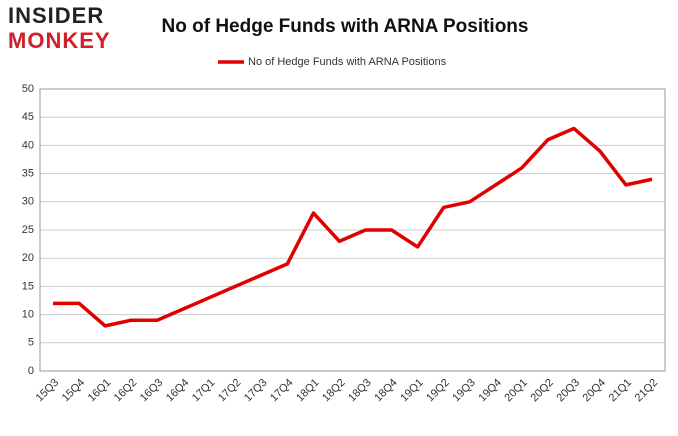 This screenshot has height=436, width=678. I want to click on chart-title: No of Hedge Funds with ARNA Positions, so click(345, 26).